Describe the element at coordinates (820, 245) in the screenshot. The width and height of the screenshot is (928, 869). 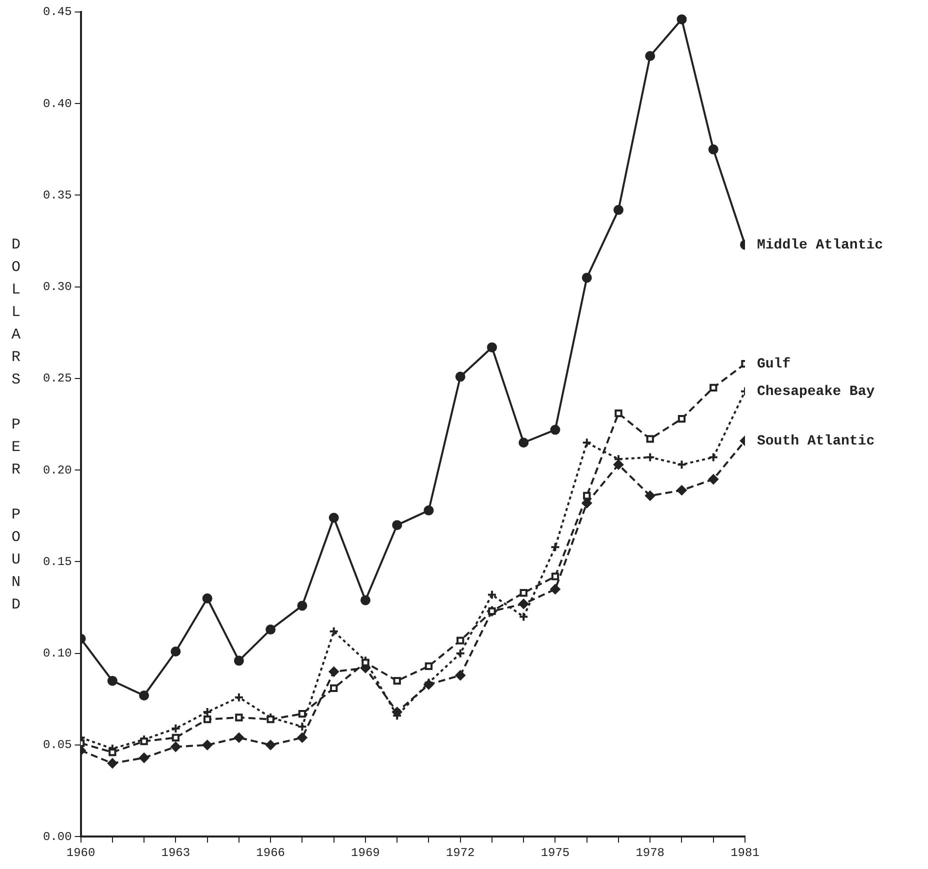
I see `series-label: Middle Atlantic` at that location.